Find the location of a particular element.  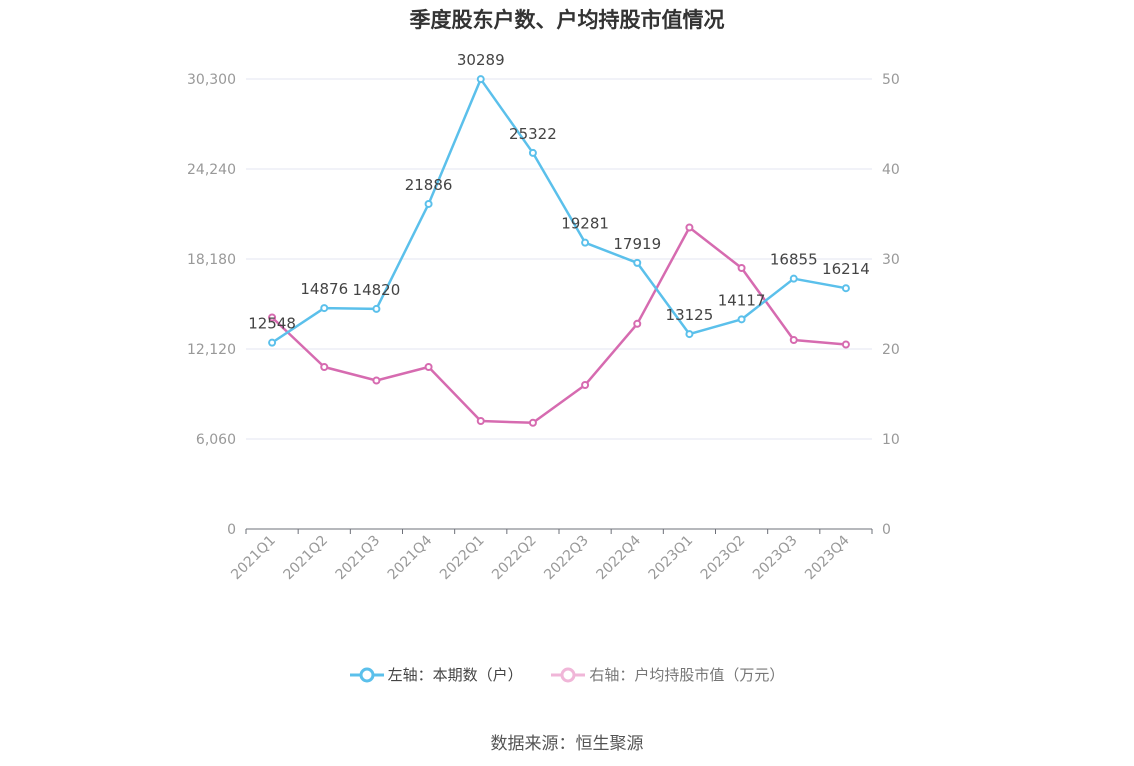

x-axis-tick-label: 2021Q4 is located at coordinates (410, 557).